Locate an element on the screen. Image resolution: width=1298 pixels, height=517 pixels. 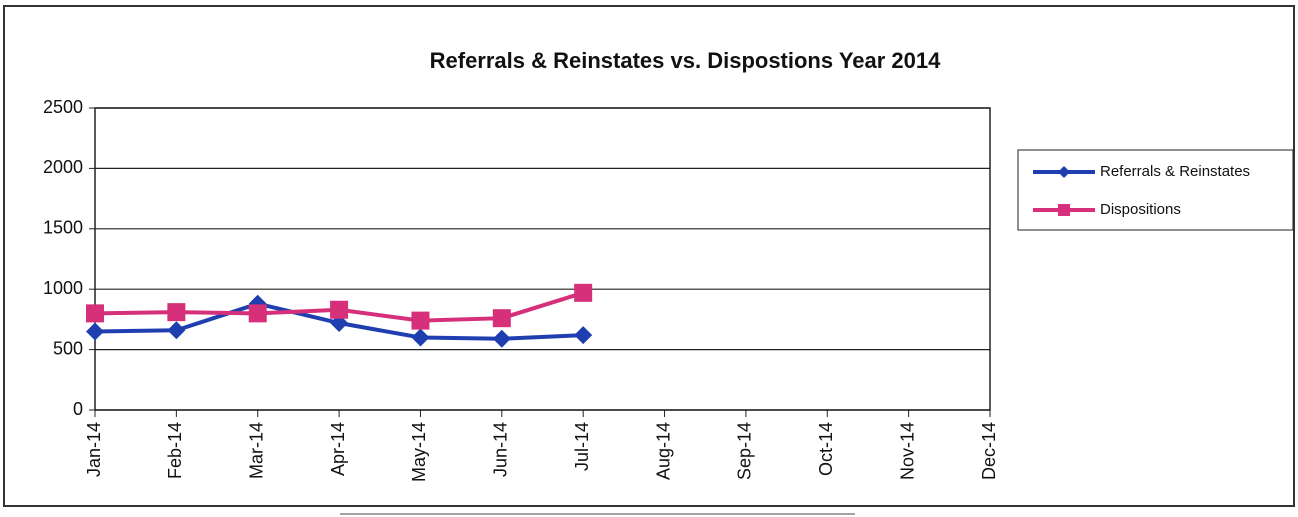
x-tick-label: Dec-14 is located at coordinates (989, 451).